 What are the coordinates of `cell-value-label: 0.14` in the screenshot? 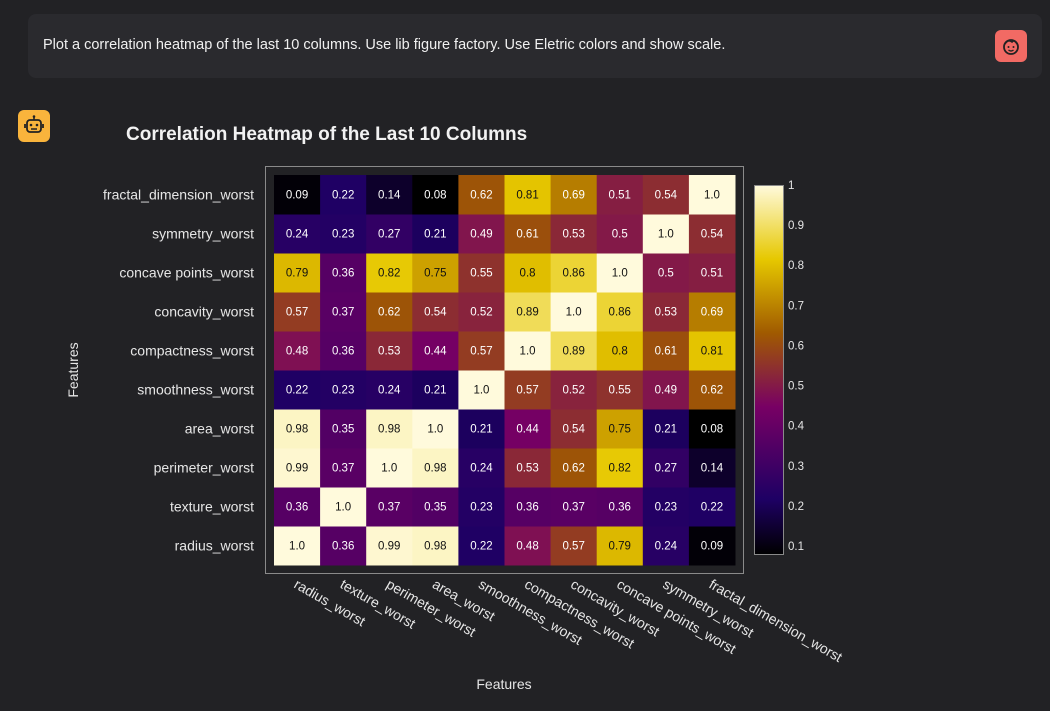 It's located at (389, 196).